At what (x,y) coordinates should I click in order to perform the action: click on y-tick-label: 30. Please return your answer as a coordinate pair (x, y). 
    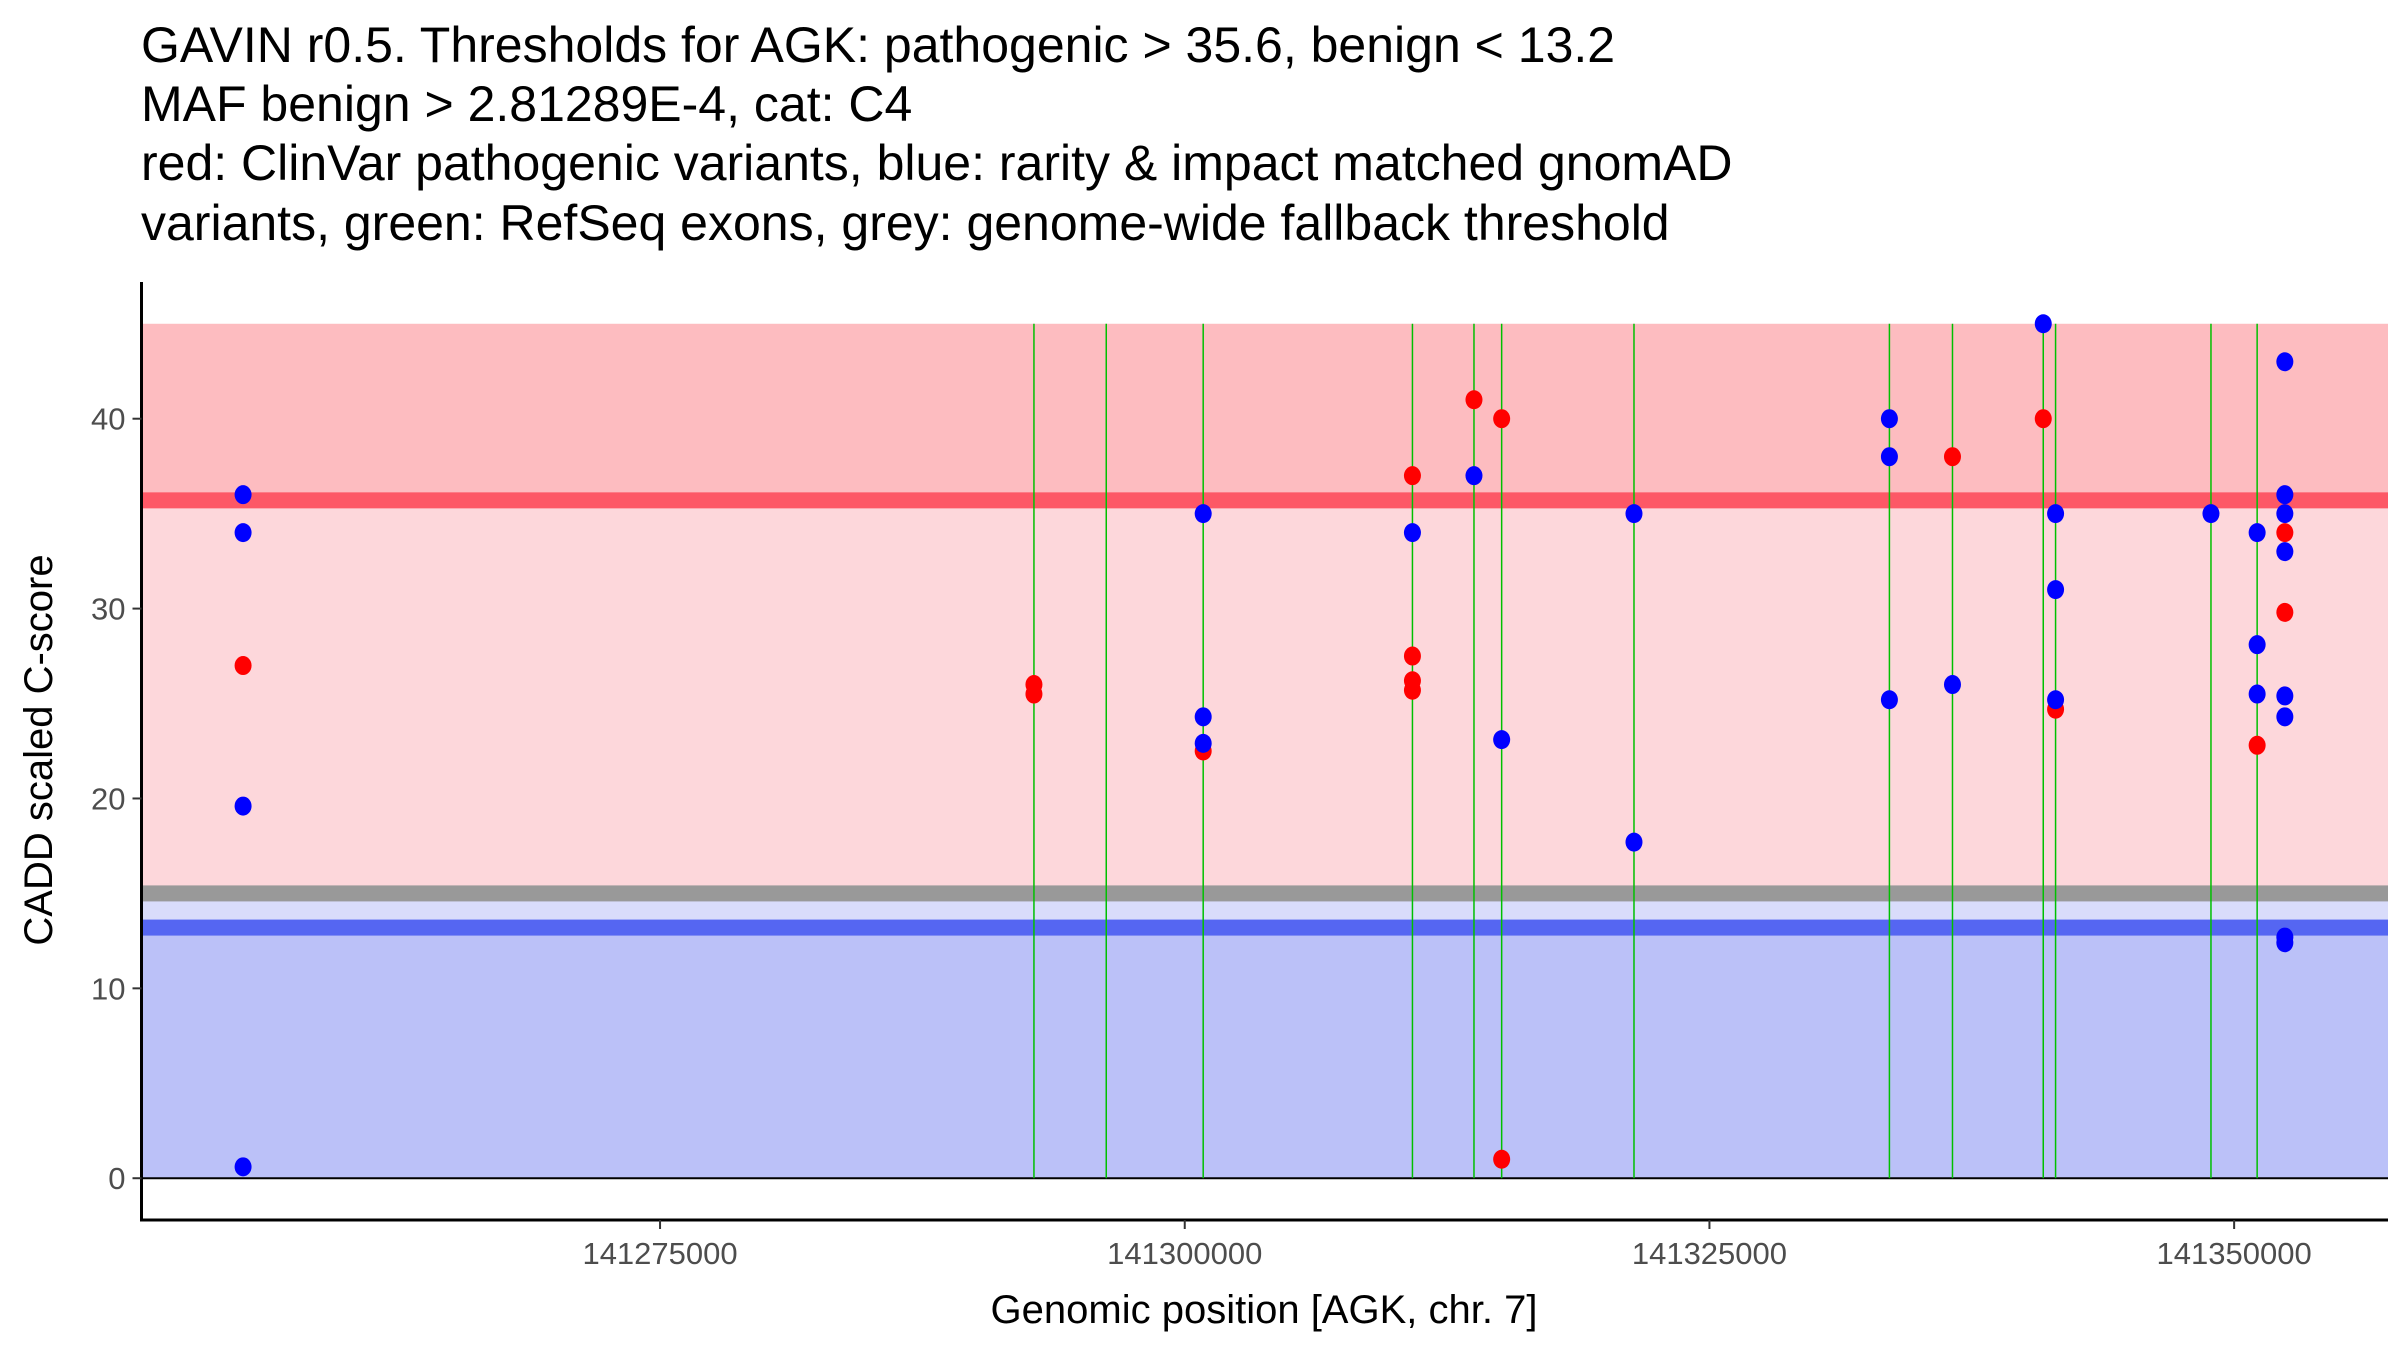
    Looking at the image, I should click on (108, 609).